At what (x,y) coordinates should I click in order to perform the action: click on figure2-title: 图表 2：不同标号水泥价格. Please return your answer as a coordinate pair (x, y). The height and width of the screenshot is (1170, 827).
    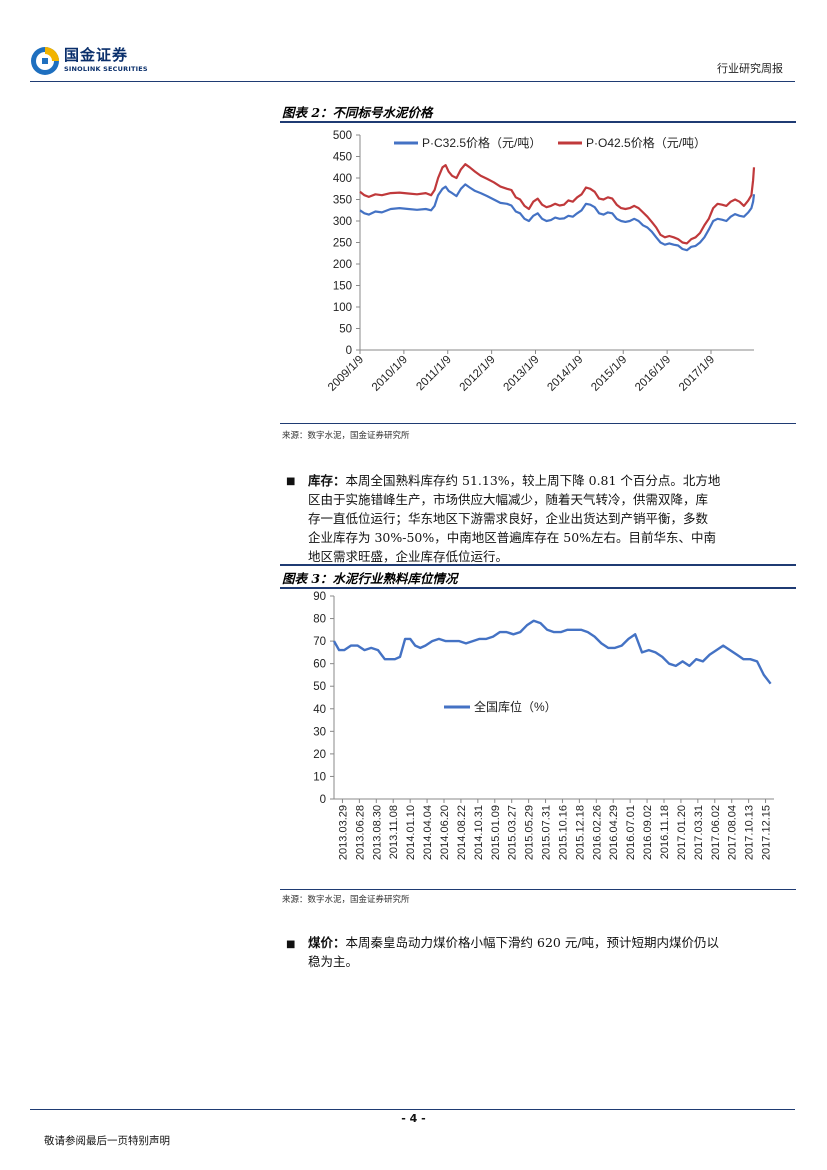
    Looking at the image, I should click on (357, 112).